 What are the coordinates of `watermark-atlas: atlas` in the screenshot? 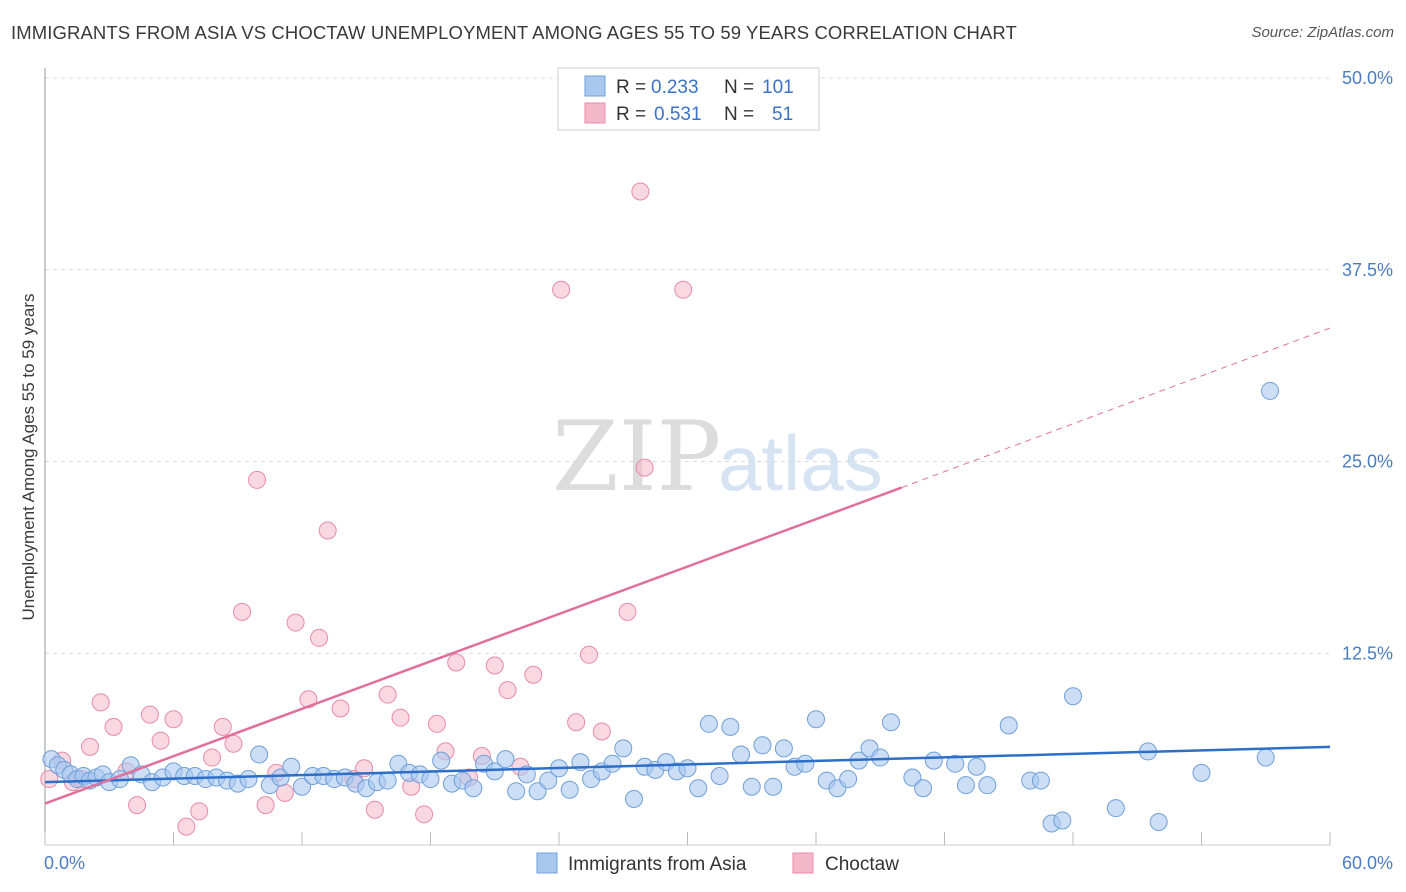 It's located at (800, 463).